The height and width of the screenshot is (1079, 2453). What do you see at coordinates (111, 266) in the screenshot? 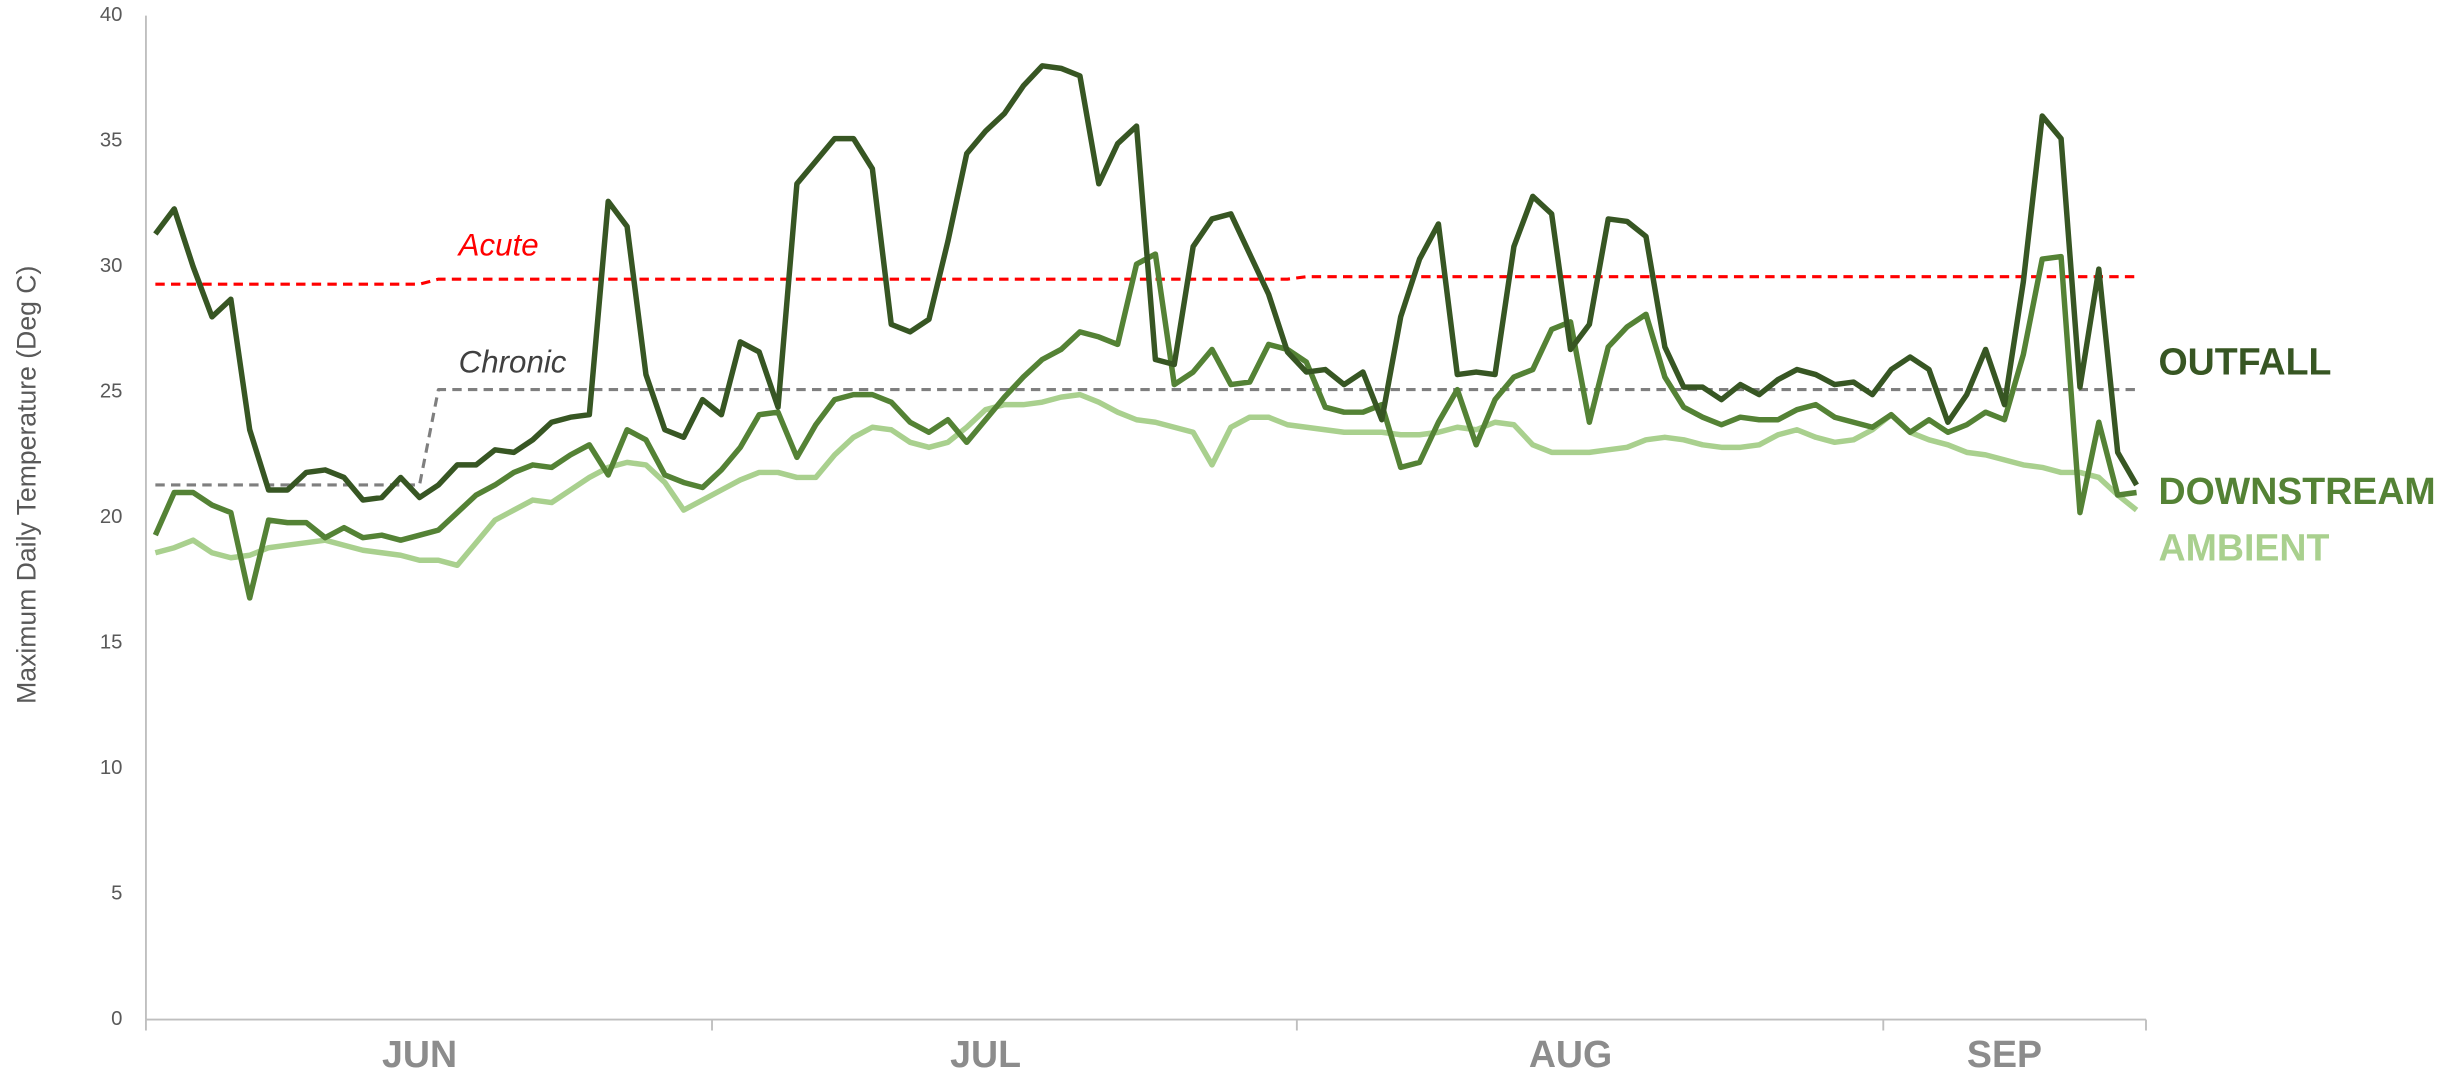
I see `y-tick-label: 30` at bounding box center [111, 266].